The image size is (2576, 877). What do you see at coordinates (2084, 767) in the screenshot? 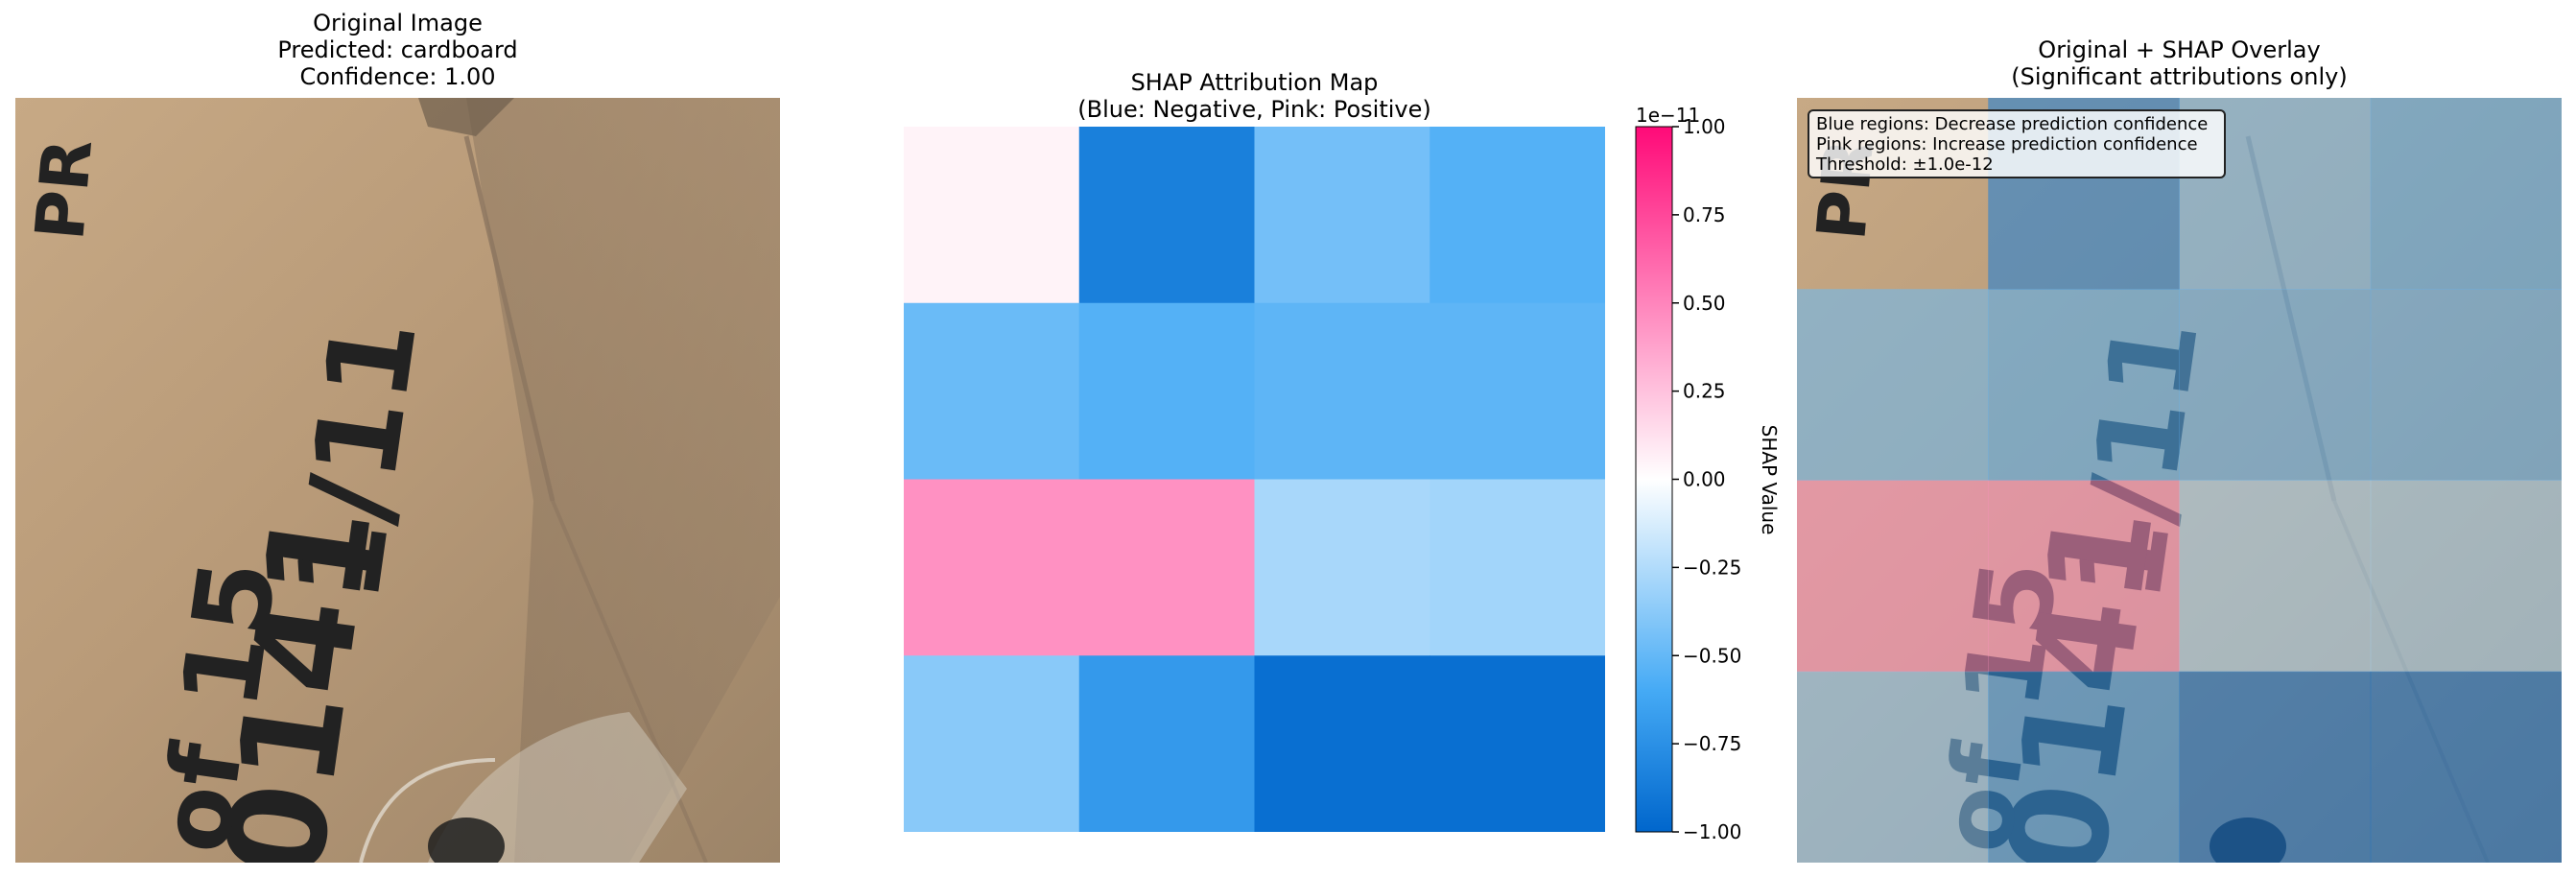
I see `overlay-cell-r3-c1` at bounding box center [2084, 767].